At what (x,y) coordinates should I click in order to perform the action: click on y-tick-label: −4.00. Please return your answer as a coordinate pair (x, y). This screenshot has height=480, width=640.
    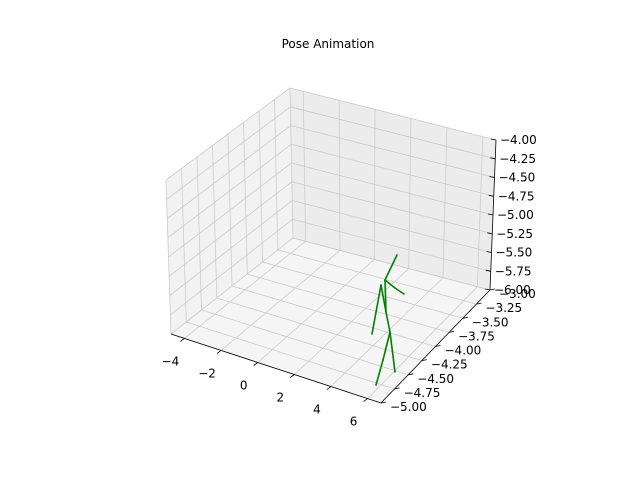
    Looking at the image, I should click on (463, 351).